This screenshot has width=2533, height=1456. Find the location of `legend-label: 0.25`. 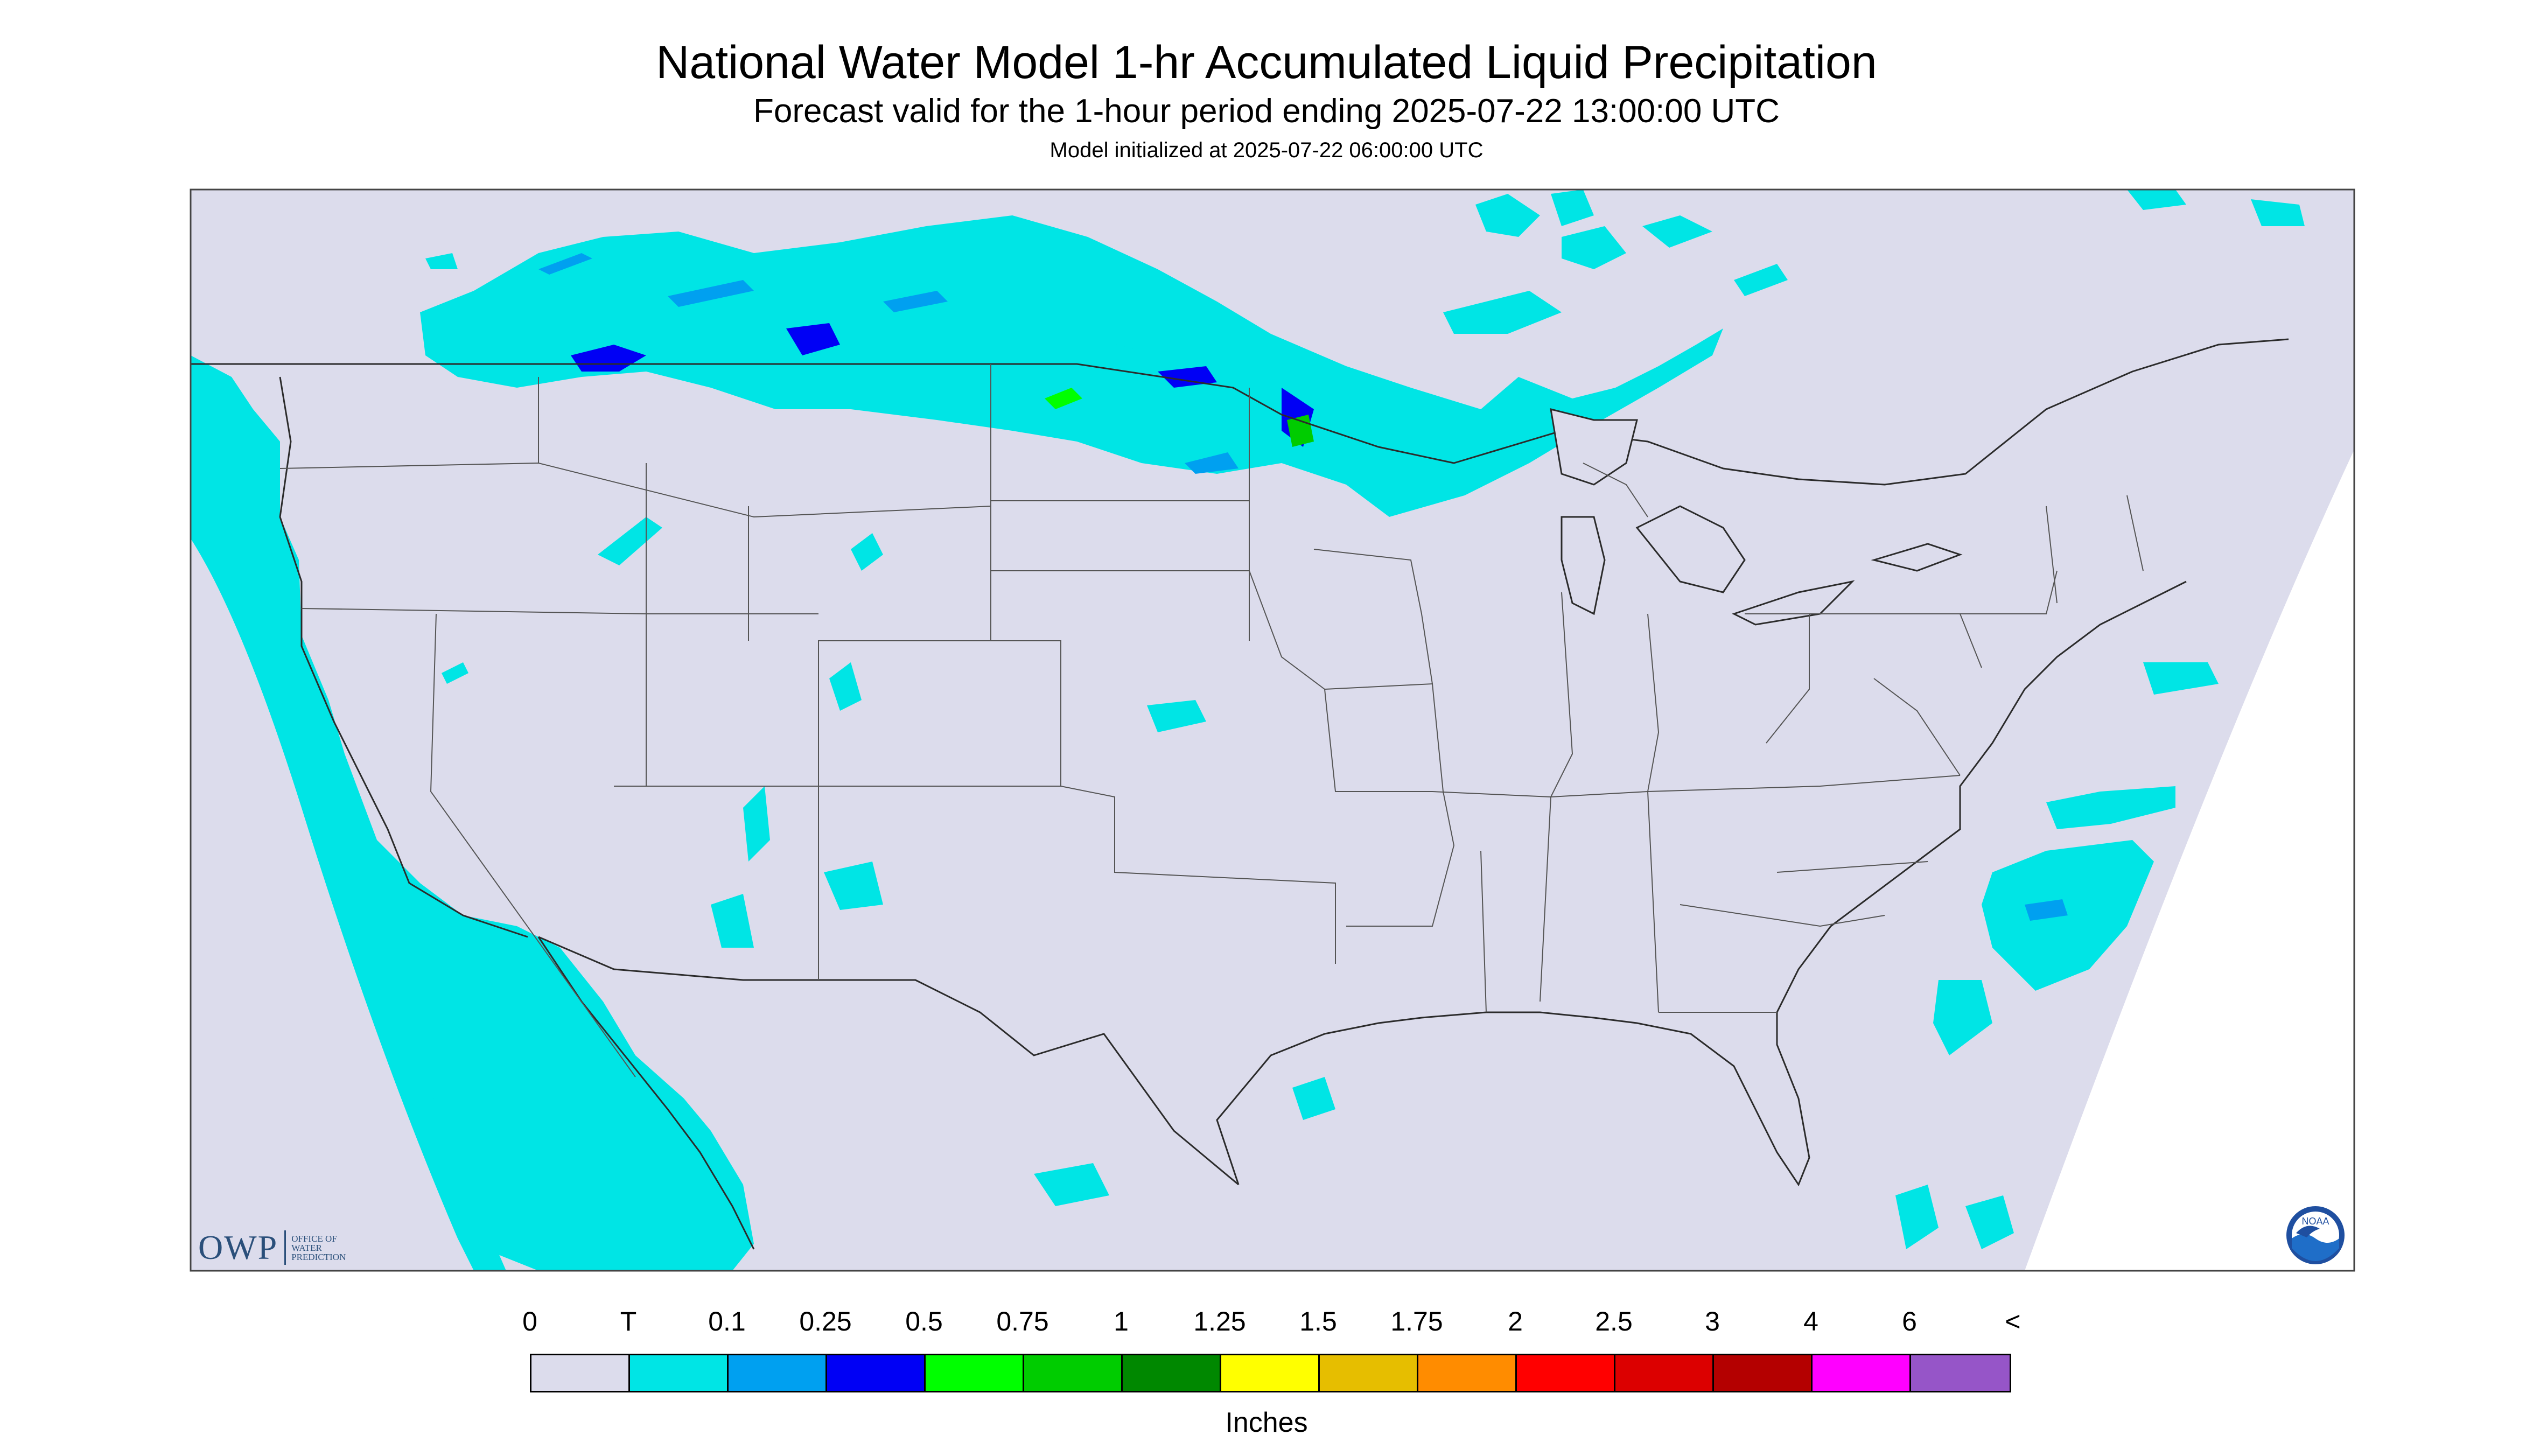

legend-label: 0.25 is located at coordinates (826, 1321).